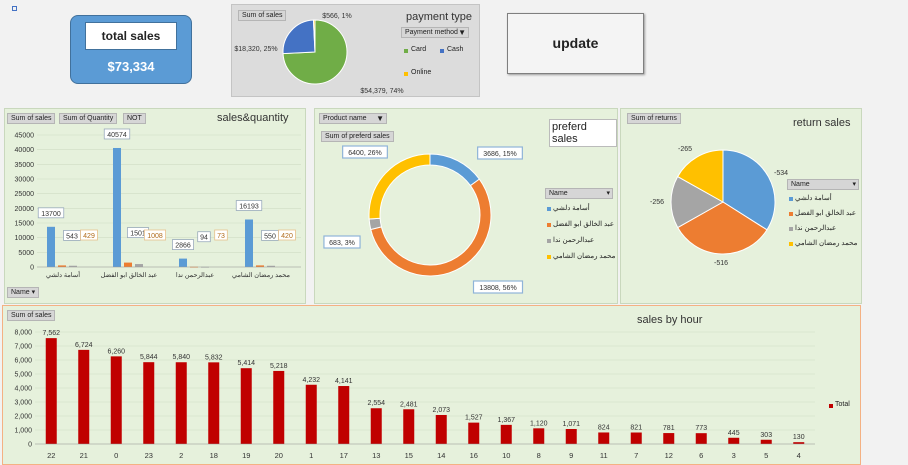 Image resolution: width=908 pixels, height=465 pixels. I want to click on data-label: 40574, so click(117, 135).